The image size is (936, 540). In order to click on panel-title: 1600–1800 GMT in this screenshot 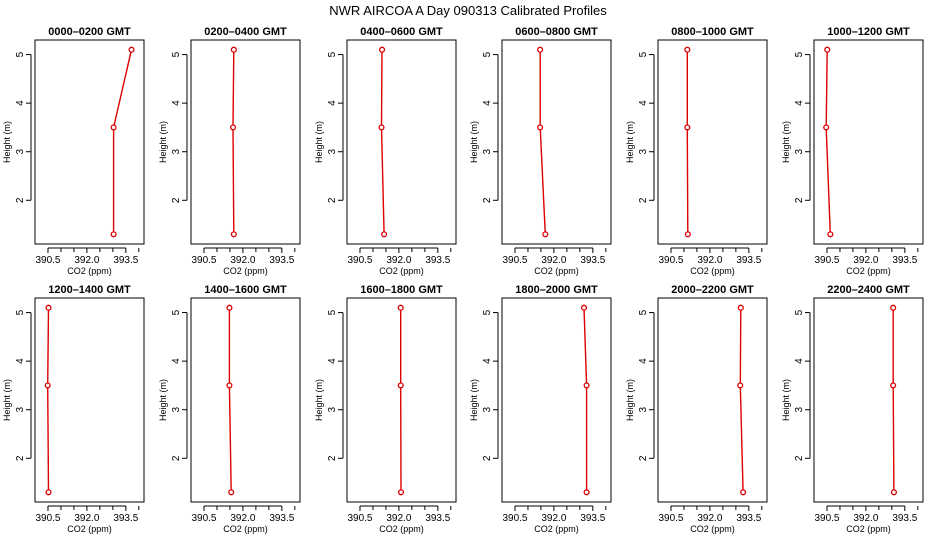, I will do `click(401, 290)`.